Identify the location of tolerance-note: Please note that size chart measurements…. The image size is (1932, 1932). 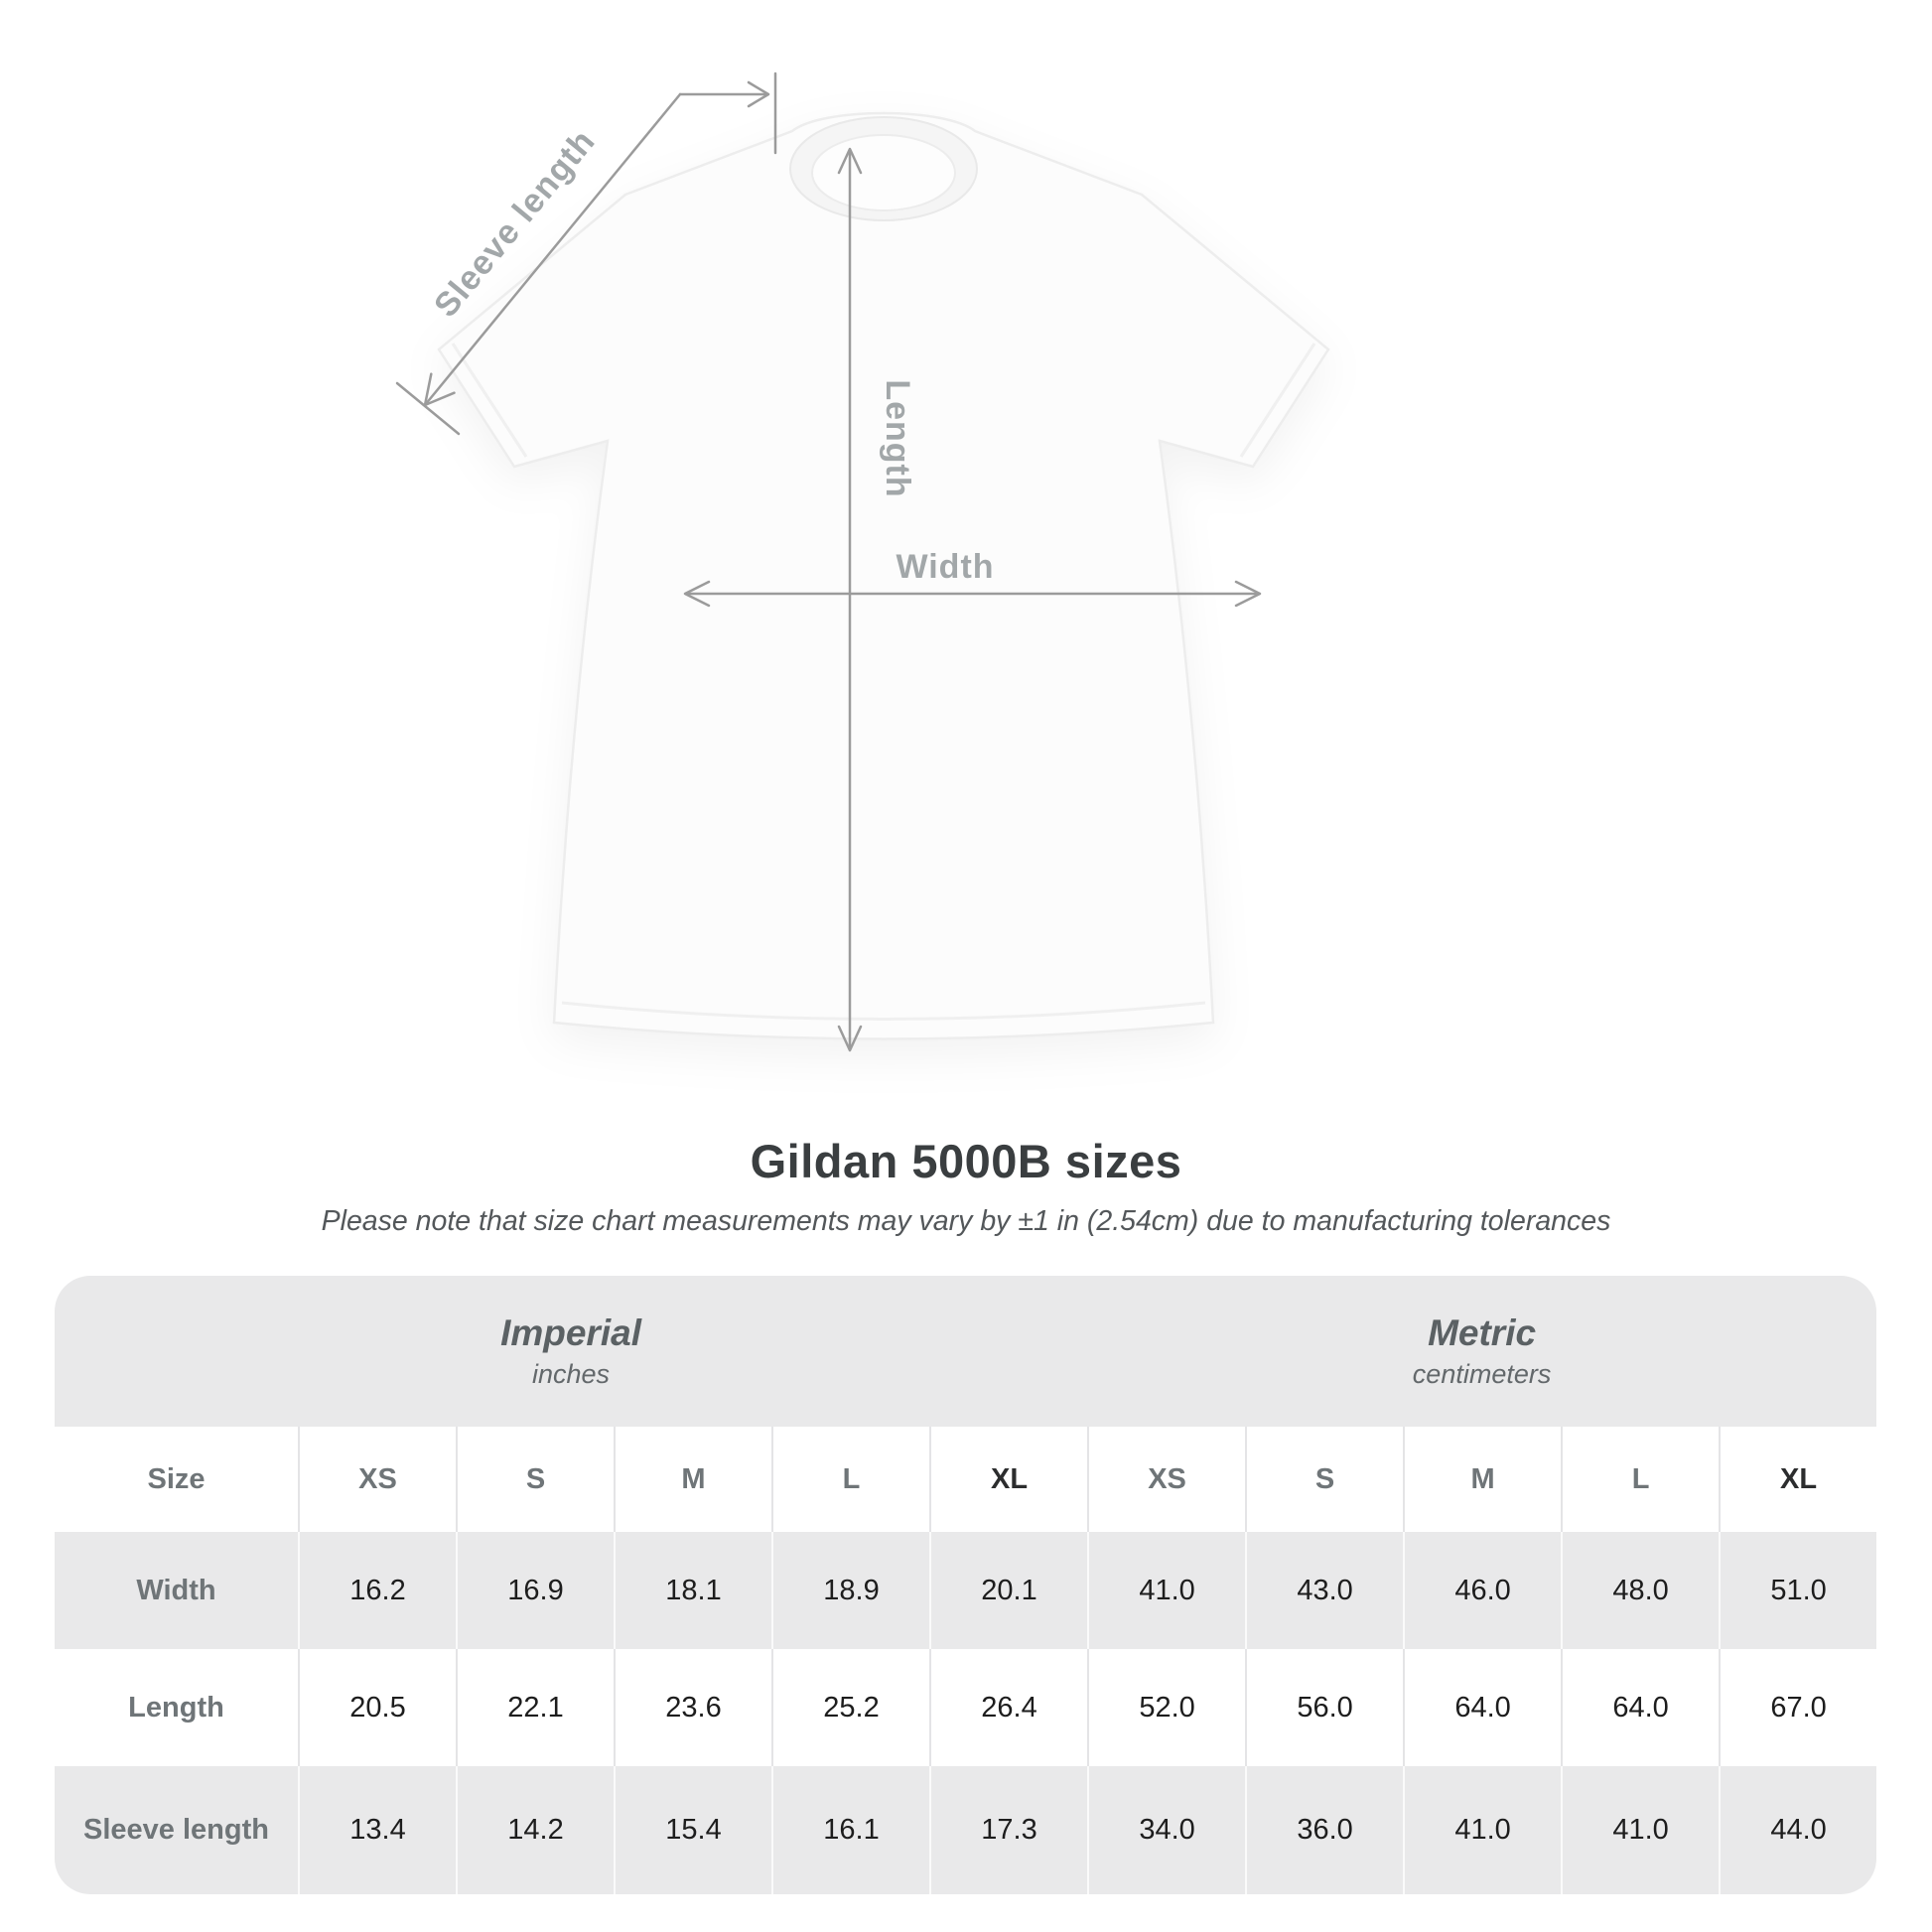
(966, 1221).